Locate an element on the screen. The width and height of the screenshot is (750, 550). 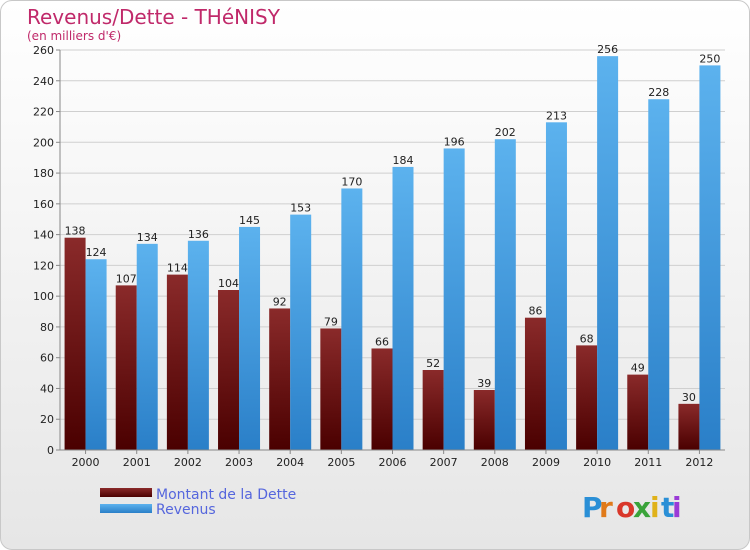
data-label-debt: 68 is located at coordinates (587, 338).